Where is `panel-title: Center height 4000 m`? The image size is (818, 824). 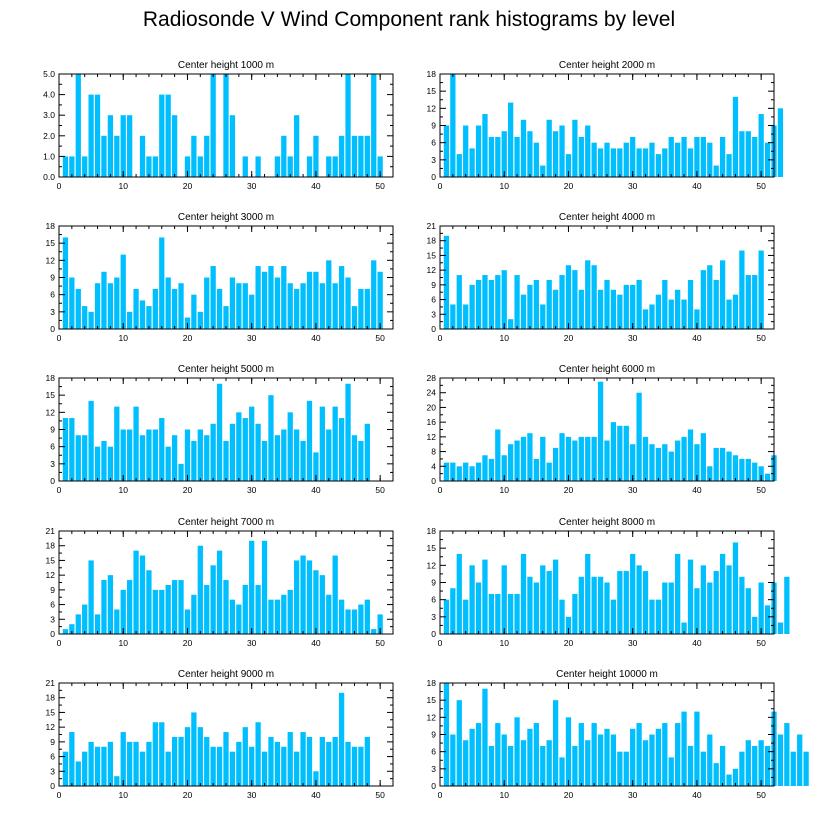
panel-title: Center height 4000 m is located at coordinates (607, 217).